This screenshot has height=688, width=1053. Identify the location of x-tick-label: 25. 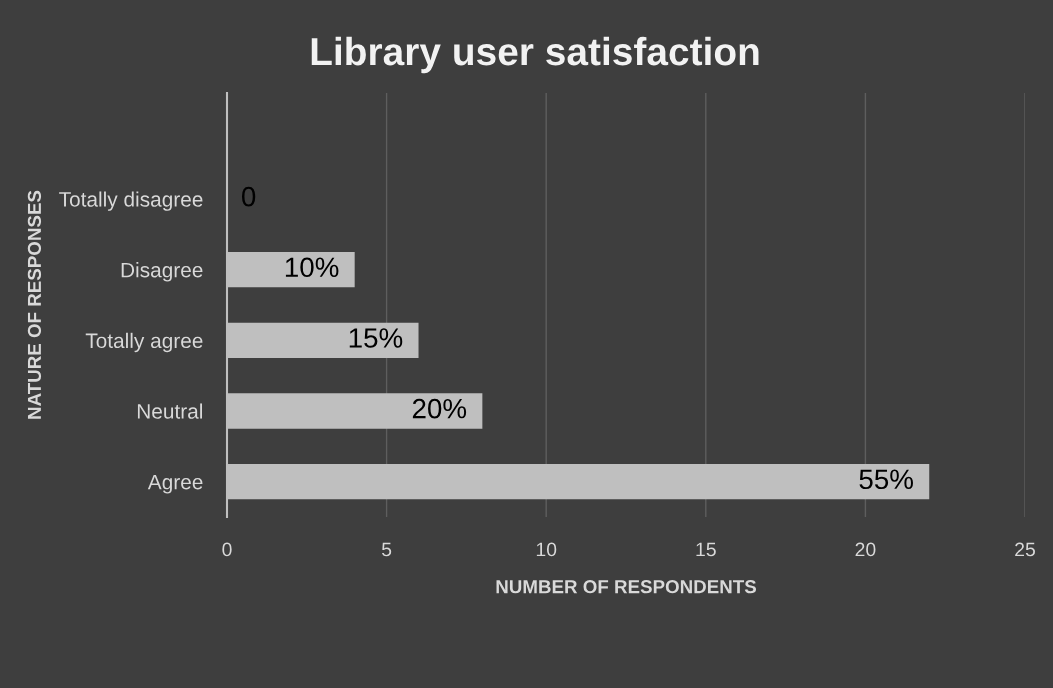
(1025, 549).